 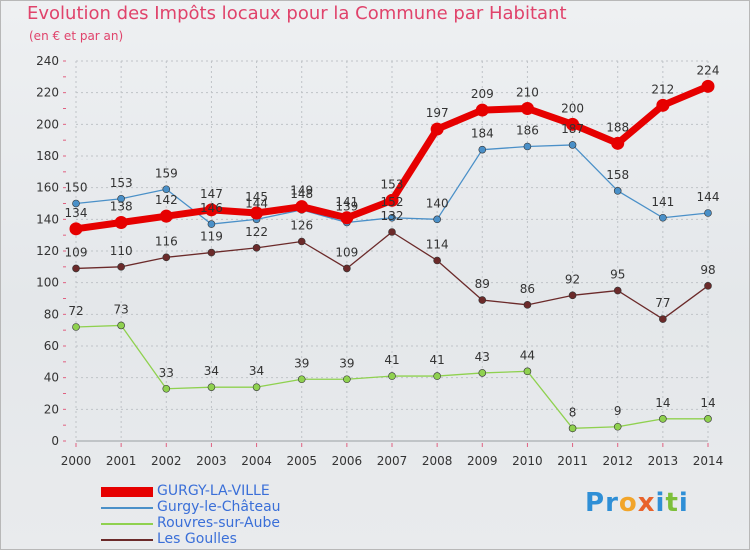 I want to click on x-tick-label: 2012, so click(x=617, y=461).